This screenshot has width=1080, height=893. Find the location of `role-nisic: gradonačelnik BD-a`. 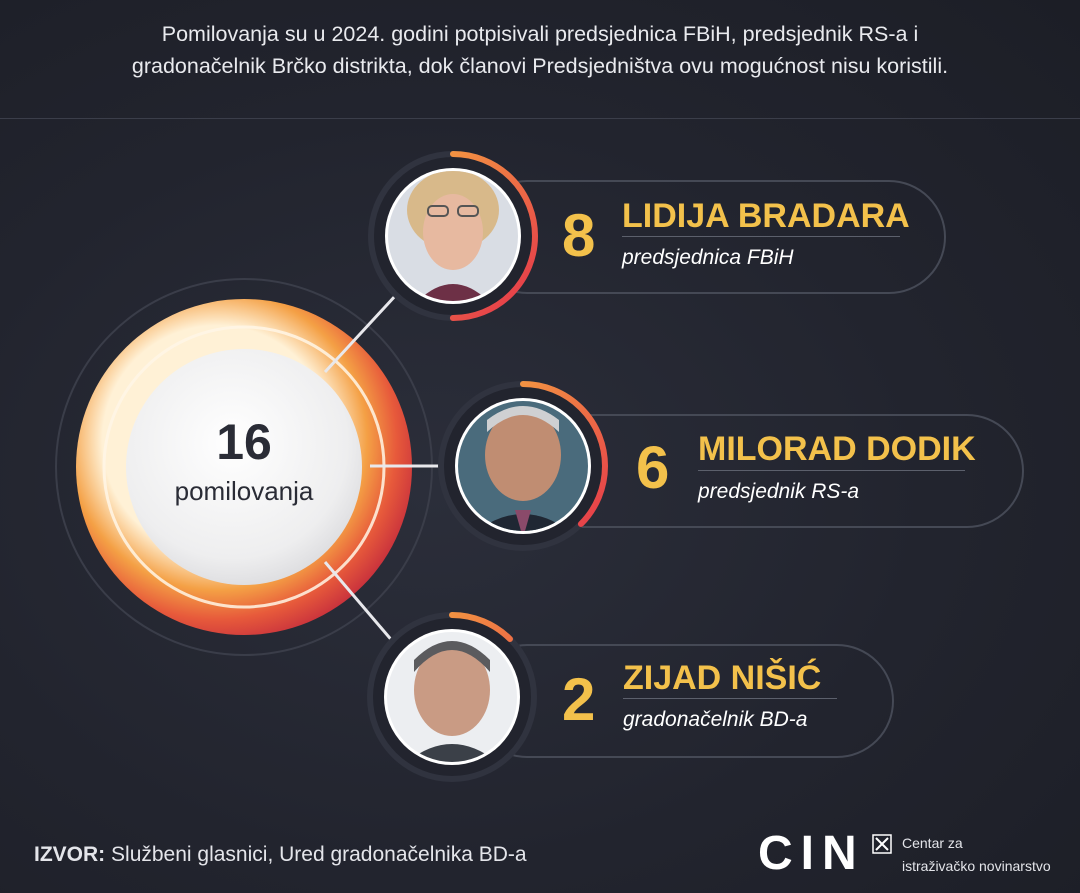

role-nisic: gradonačelnik BD-a is located at coordinates (715, 719).